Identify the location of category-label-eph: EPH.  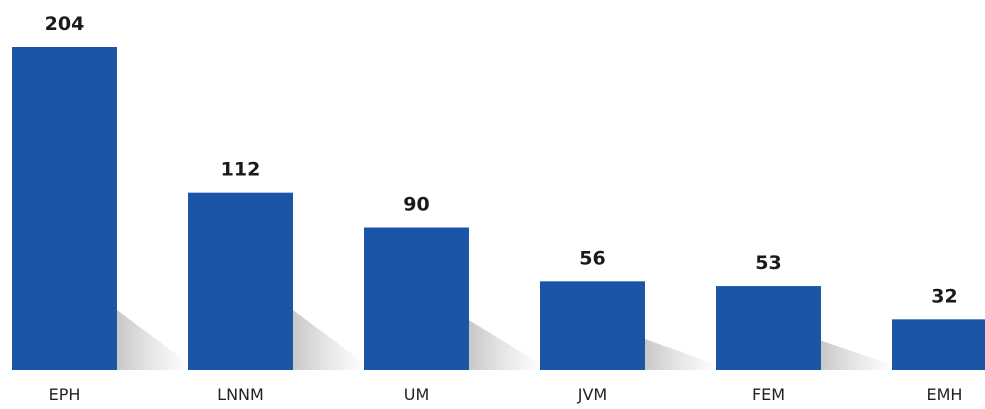
(65, 394).